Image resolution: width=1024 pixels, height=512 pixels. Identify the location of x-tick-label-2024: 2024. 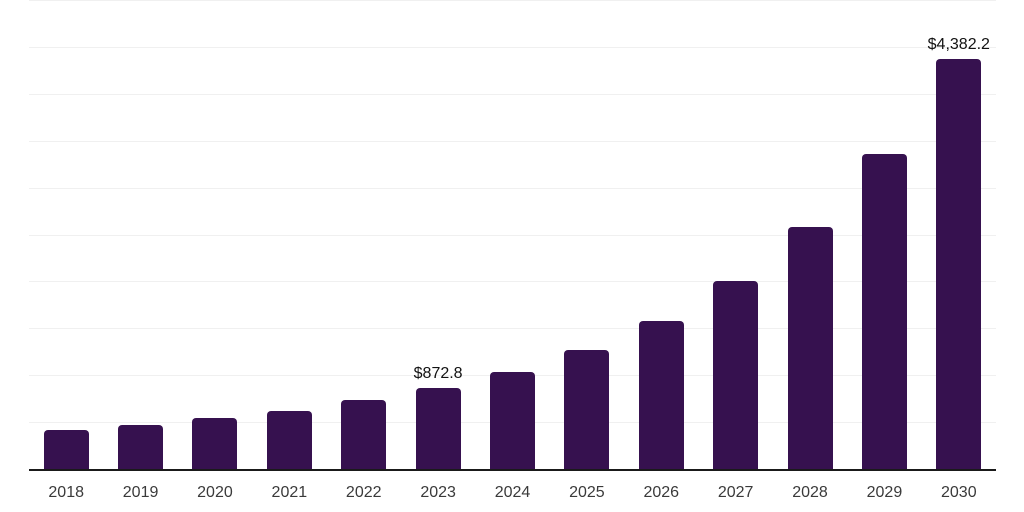
(512, 492).